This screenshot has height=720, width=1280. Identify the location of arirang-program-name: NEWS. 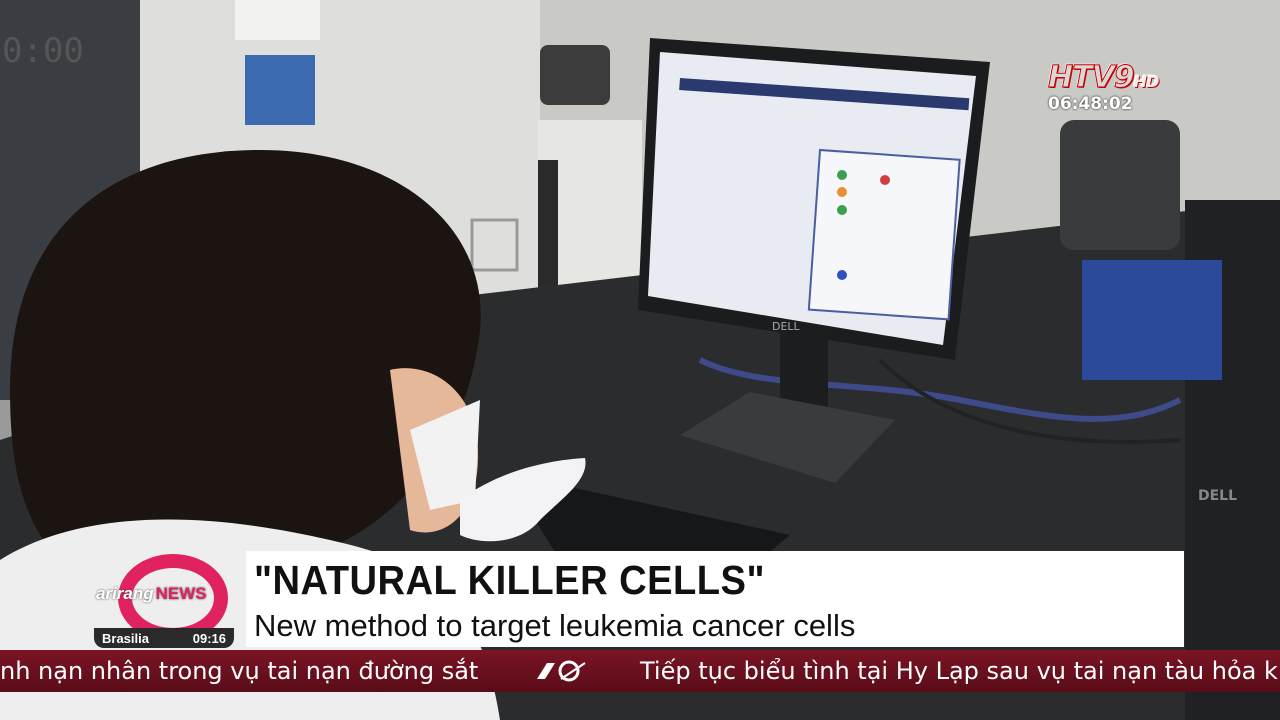
(181, 593).